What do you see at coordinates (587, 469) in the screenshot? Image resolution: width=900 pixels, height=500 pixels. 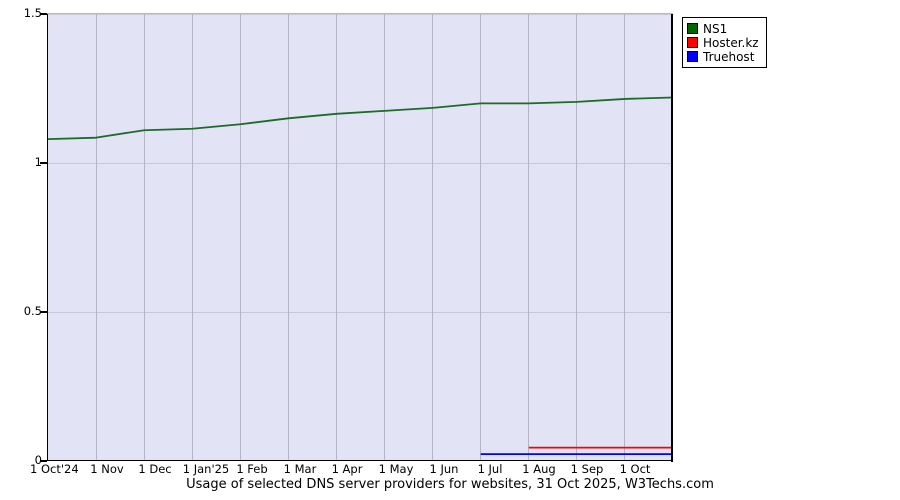 I see `x-tick-label-sep: 1 Sep` at bounding box center [587, 469].